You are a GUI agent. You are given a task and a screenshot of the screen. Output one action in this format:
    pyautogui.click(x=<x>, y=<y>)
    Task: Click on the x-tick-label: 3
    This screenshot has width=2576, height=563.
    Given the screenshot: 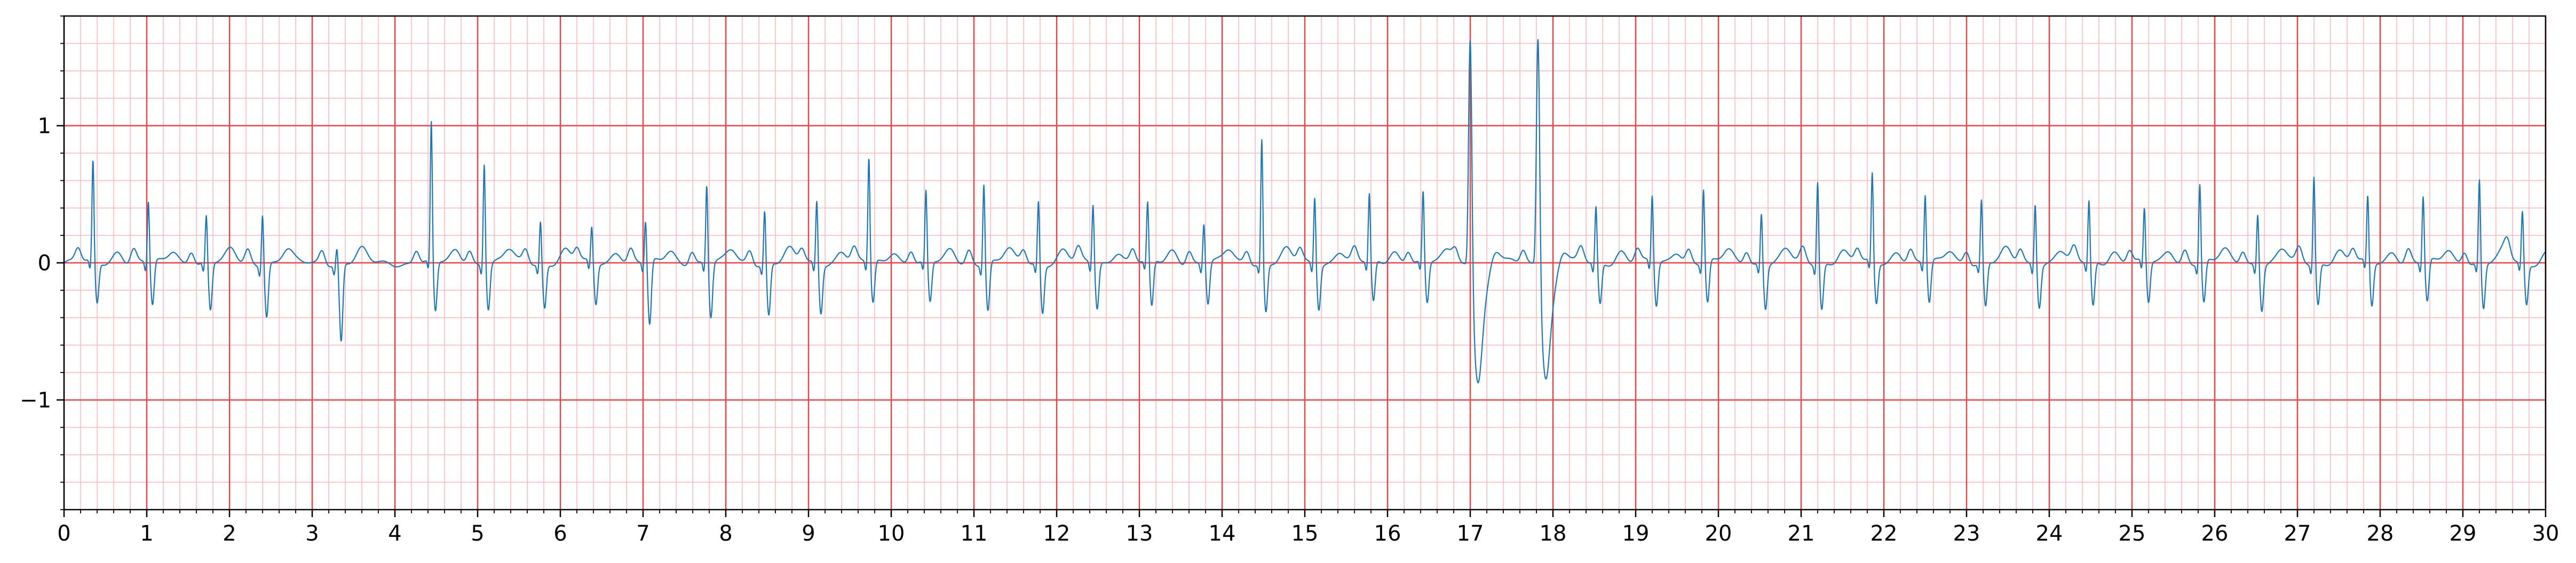 What is the action you would take?
    pyautogui.click(x=312, y=533)
    